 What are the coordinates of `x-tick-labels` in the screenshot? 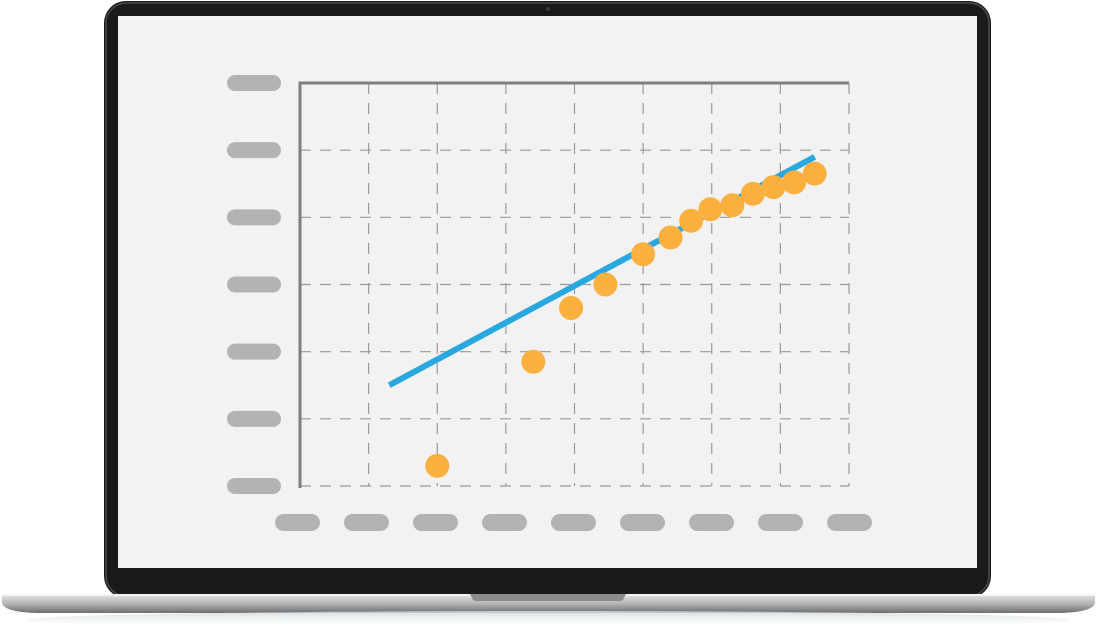 It's located at (573, 522).